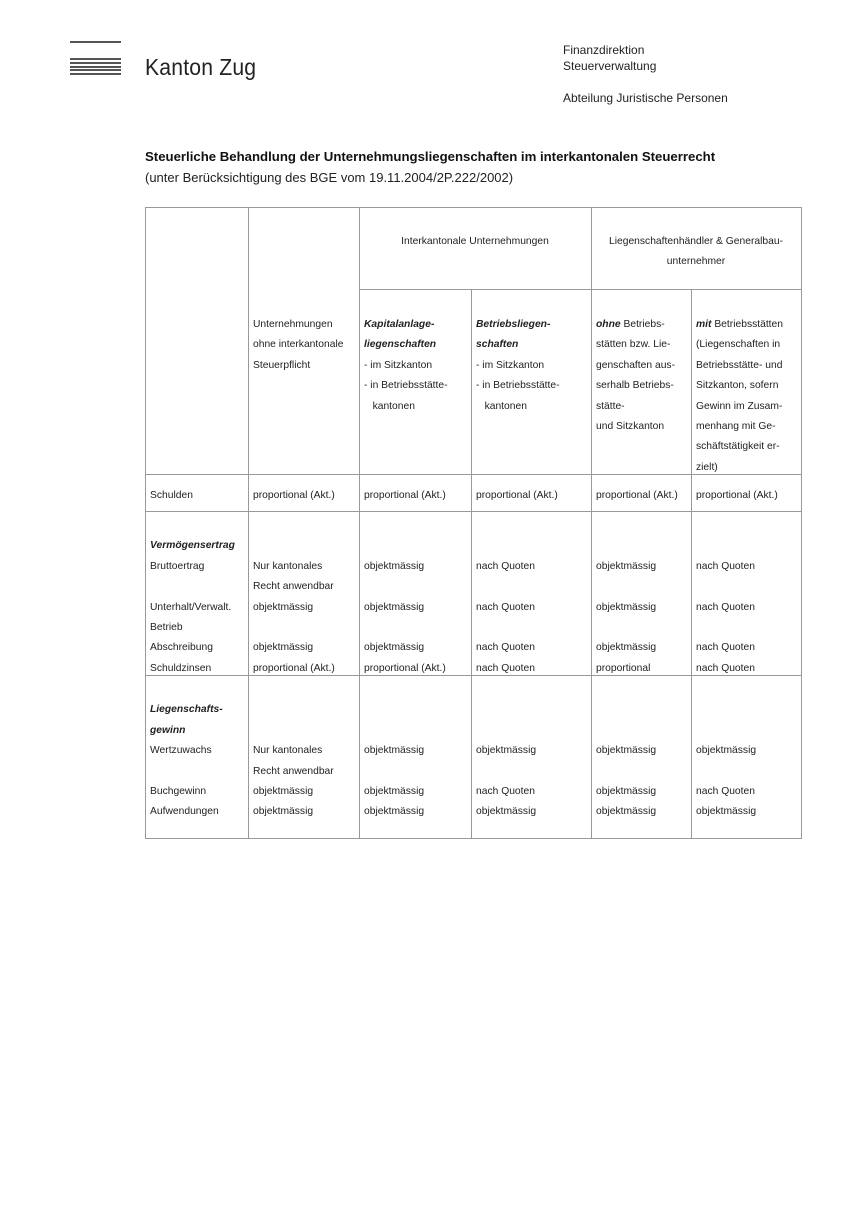 The image size is (868, 1228). What do you see at coordinates (610, 66) in the screenshot?
I see `office: Steuerverwaltung` at bounding box center [610, 66].